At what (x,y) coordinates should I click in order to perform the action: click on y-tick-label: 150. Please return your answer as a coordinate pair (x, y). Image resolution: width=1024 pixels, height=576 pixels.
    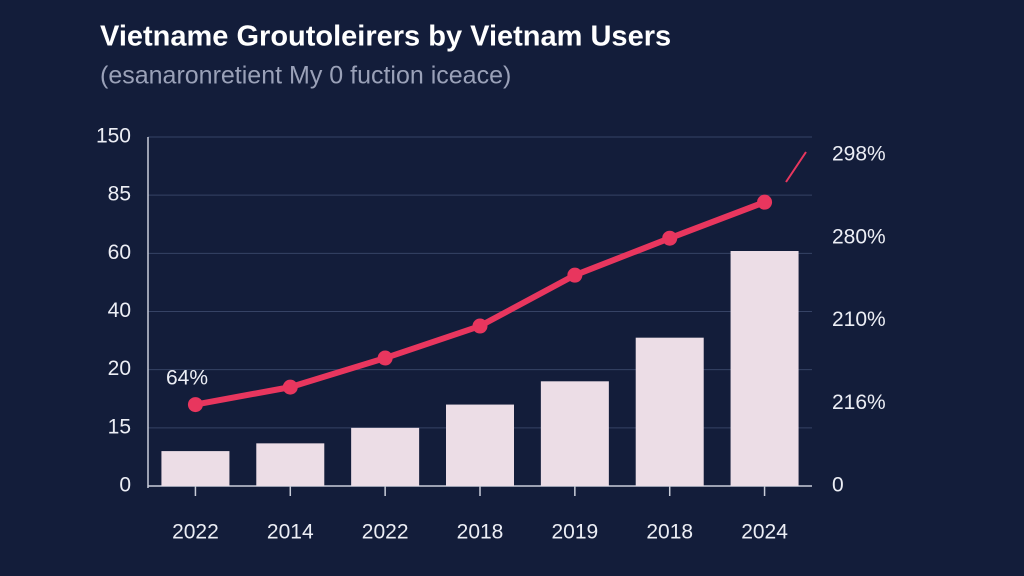
    Looking at the image, I should click on (113, 136).